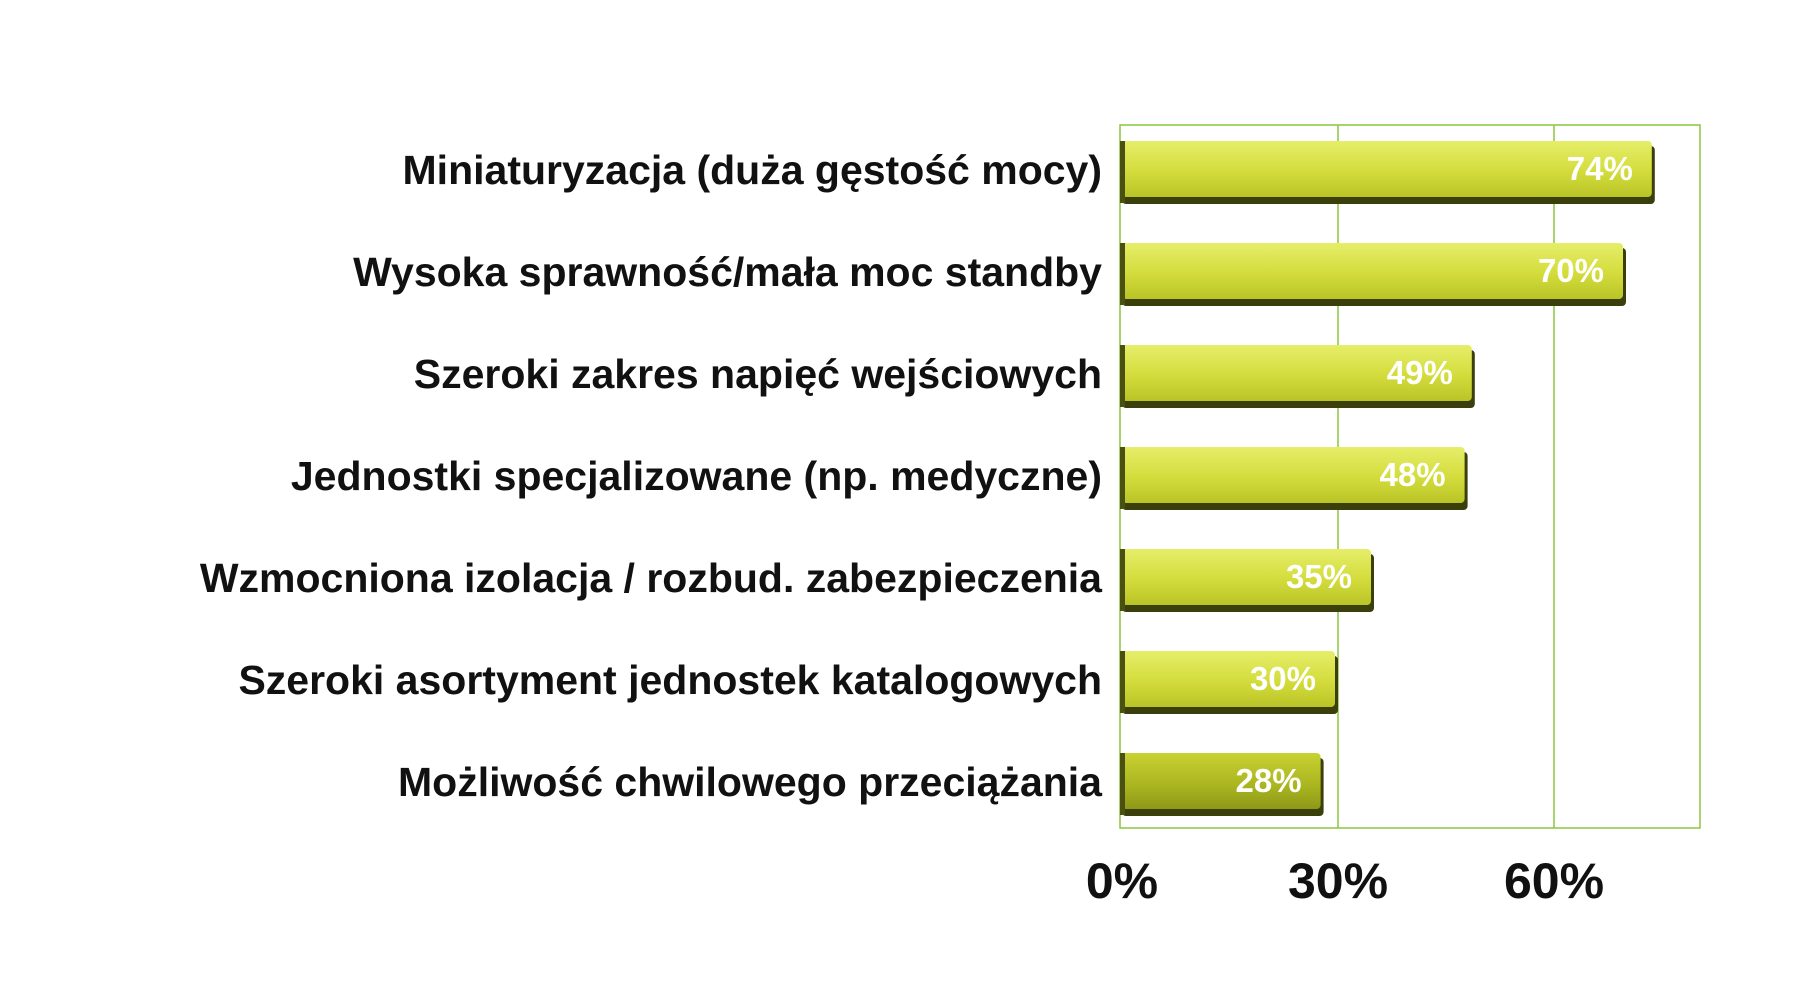 The width and height of the screenshot is (1800, 1000). What do you see at coordinates (758, 374) in the screenshot?
I see `category-label: Szeroki zakres napięć wejściowych` at bounding box center [758, 374].